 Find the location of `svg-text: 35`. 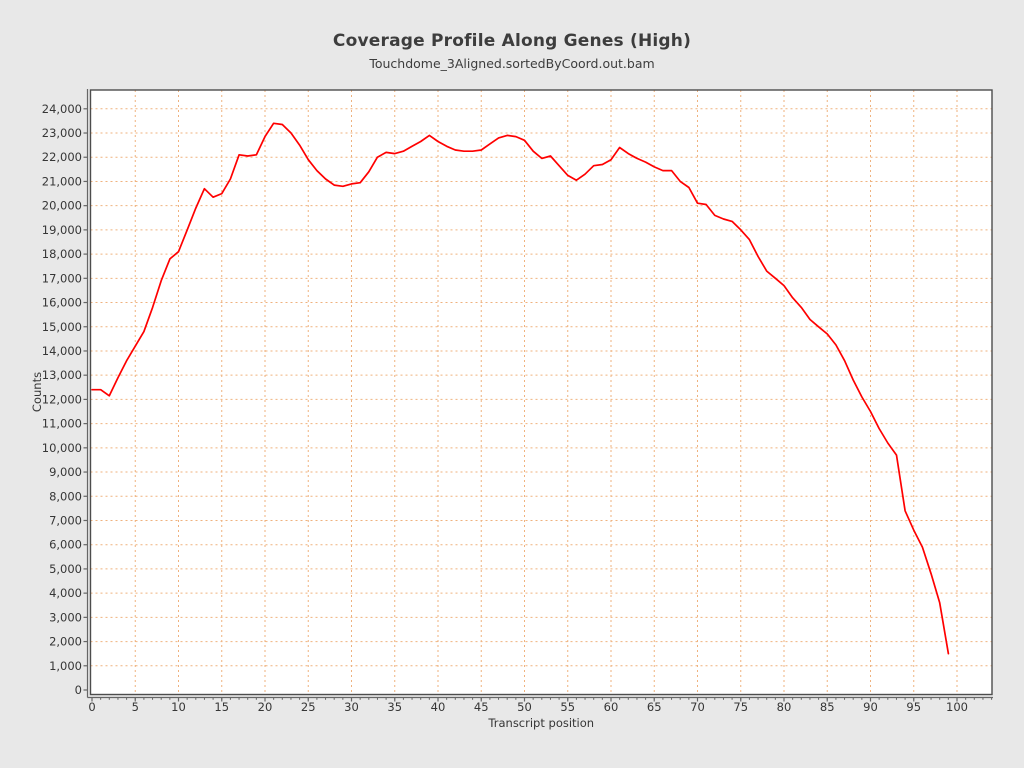

svg-text: 35 is located at coordinates (394, 707).